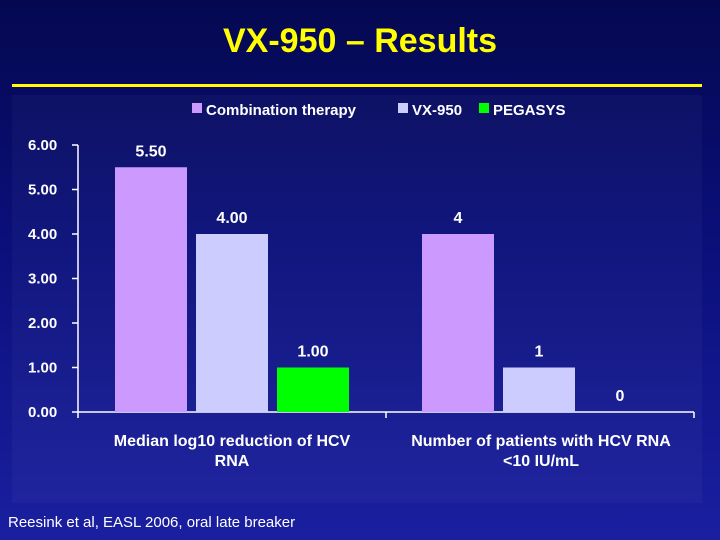 The width and height of the screenshot is (720, 540). I want to click on y-tick-label: 3.00, so click(42, 279).